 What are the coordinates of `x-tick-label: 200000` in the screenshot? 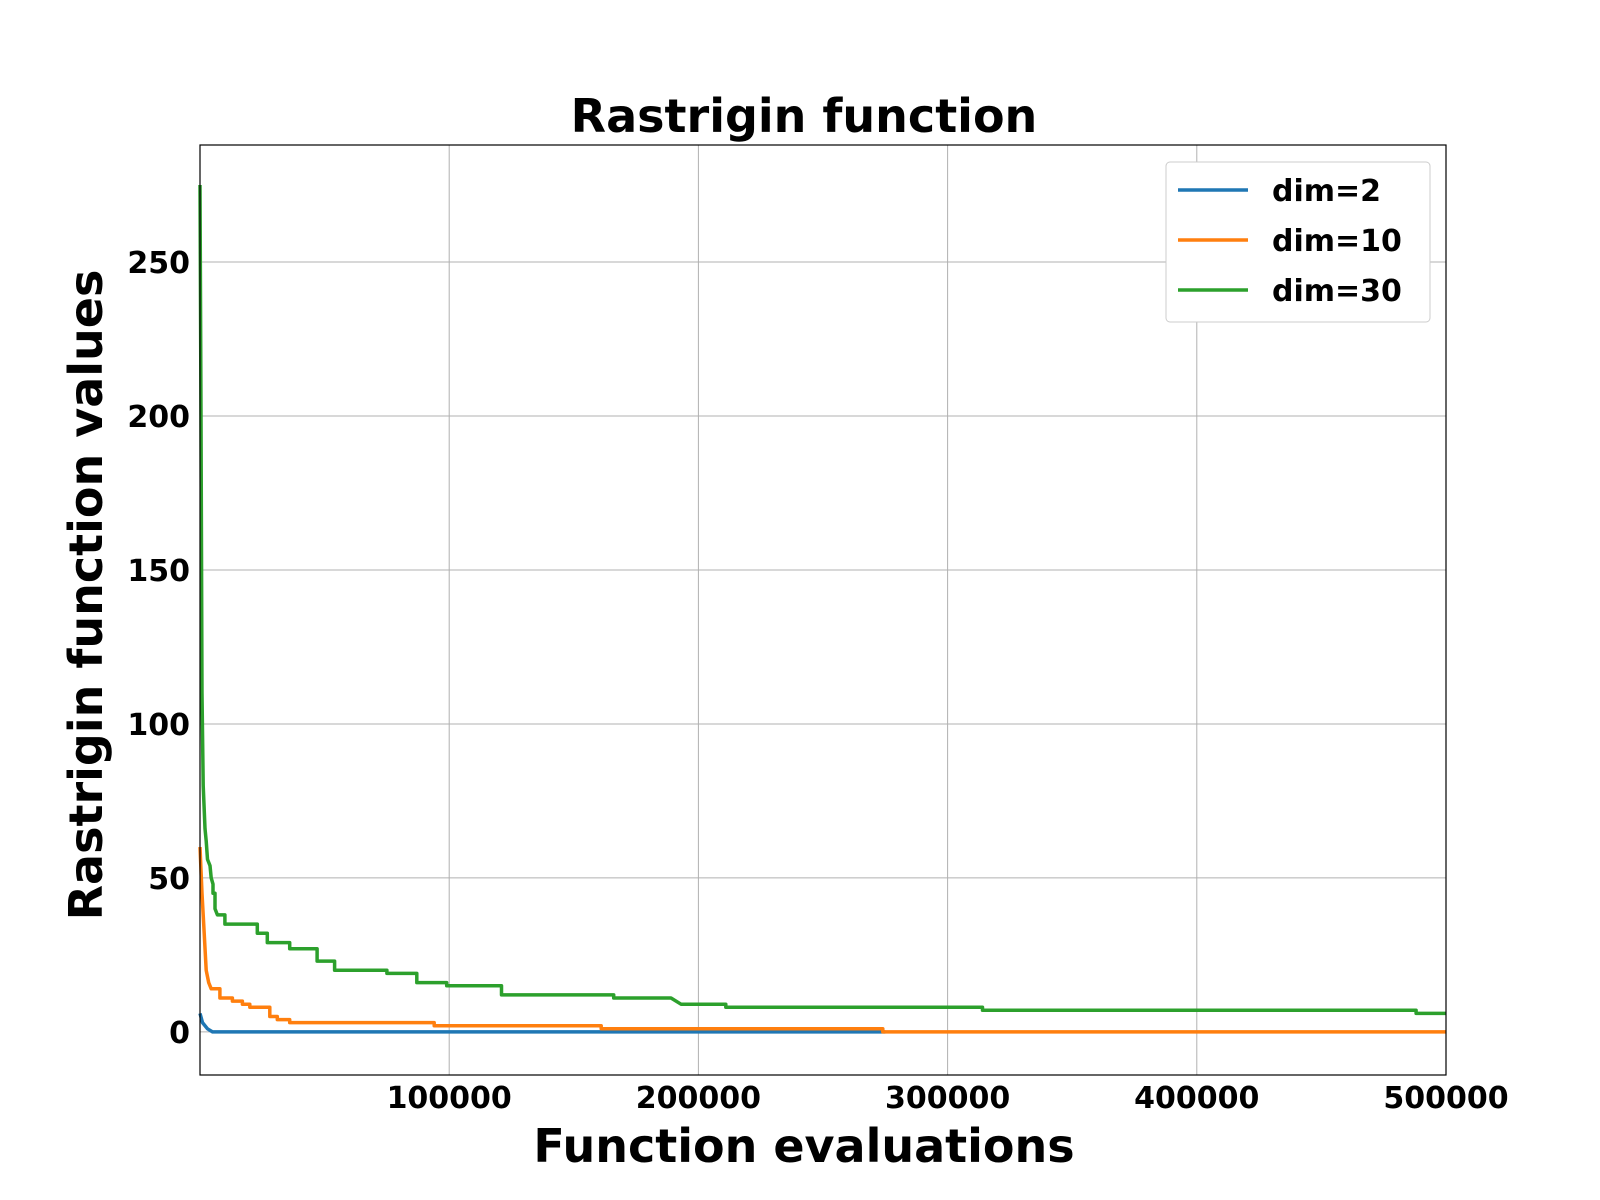 It's located at (698, 1098).